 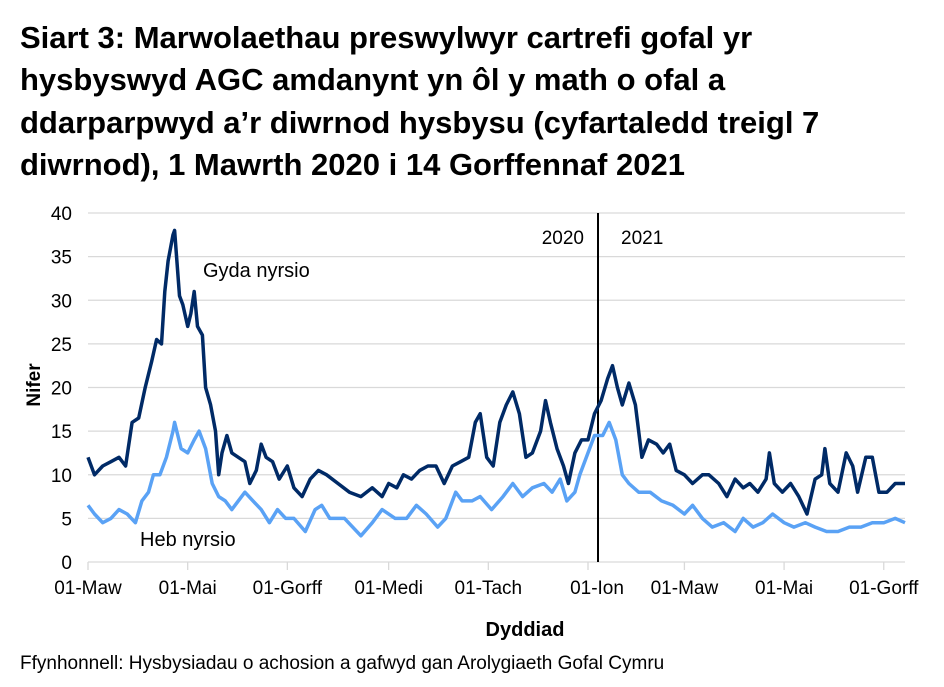 What do you see at coordinates (61, 476) in the screenshot?
I see `y-tick-label: 10` at bounding box center [61, 476].